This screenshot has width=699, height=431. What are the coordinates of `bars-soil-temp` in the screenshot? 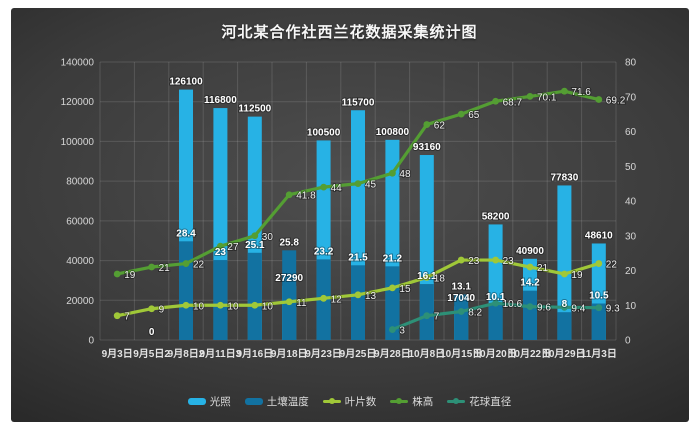 It's located at (392, 290).